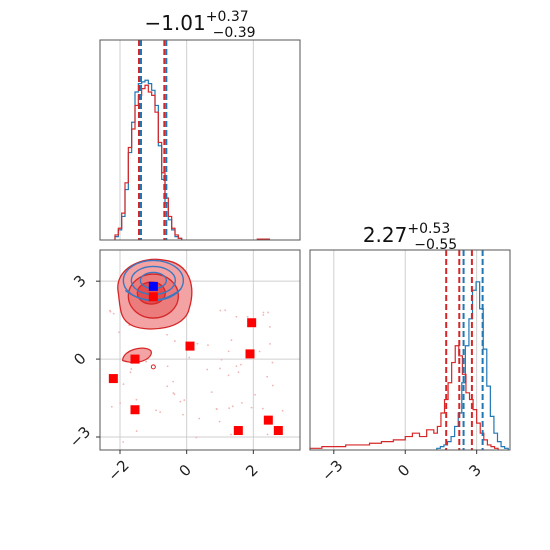 The height and width of the screenshot is (550, 550). What do you see at coordinates (385, 235) in the screenshot?
I see `title-param-2-median: 2.27` at bounding box center [385, 235].